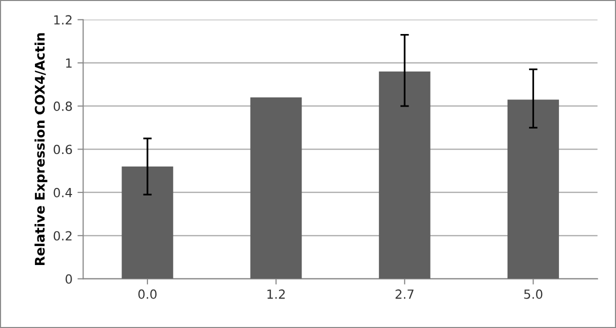 Image resolution: width=616 pixels, height=328 pixels. Describe the element at coordinates (276, 294) in the screenshot. I see `x-tick-label: 1.2` at that location.